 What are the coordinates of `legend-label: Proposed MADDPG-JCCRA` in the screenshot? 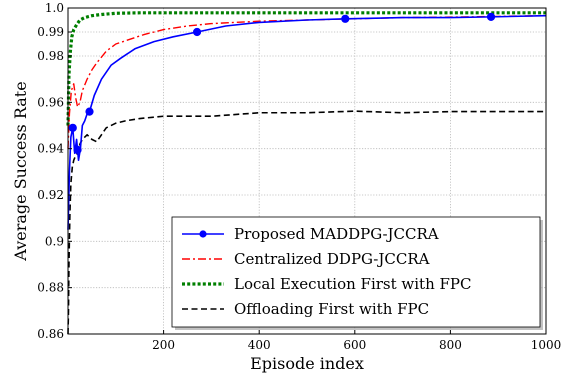 It's located at (336, 234).